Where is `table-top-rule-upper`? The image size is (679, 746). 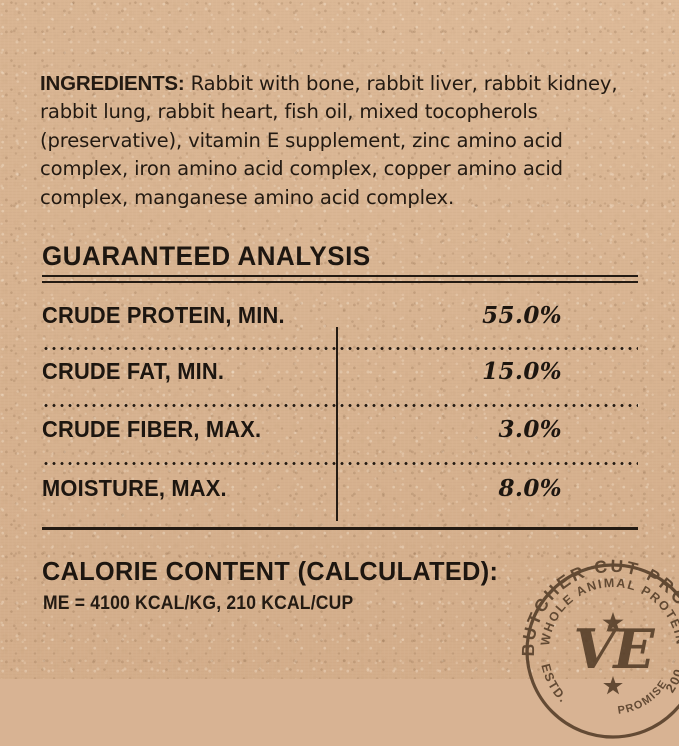 table-top-rule-upper is located at coordinates (340, 276).